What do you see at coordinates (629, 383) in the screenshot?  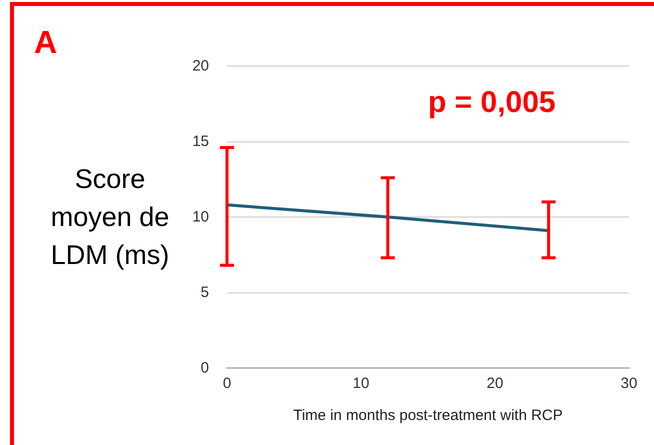 I see `x-tick-label: 30` at bounding box center [629, 383].